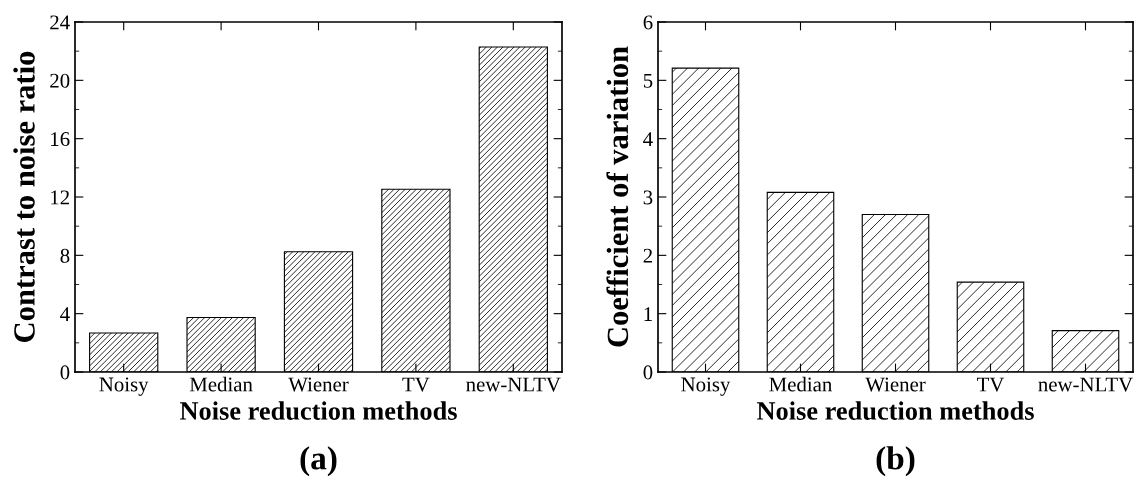 The image size is (1141, 487). I want to click on y-tick-label: 16, so click(60, 139).